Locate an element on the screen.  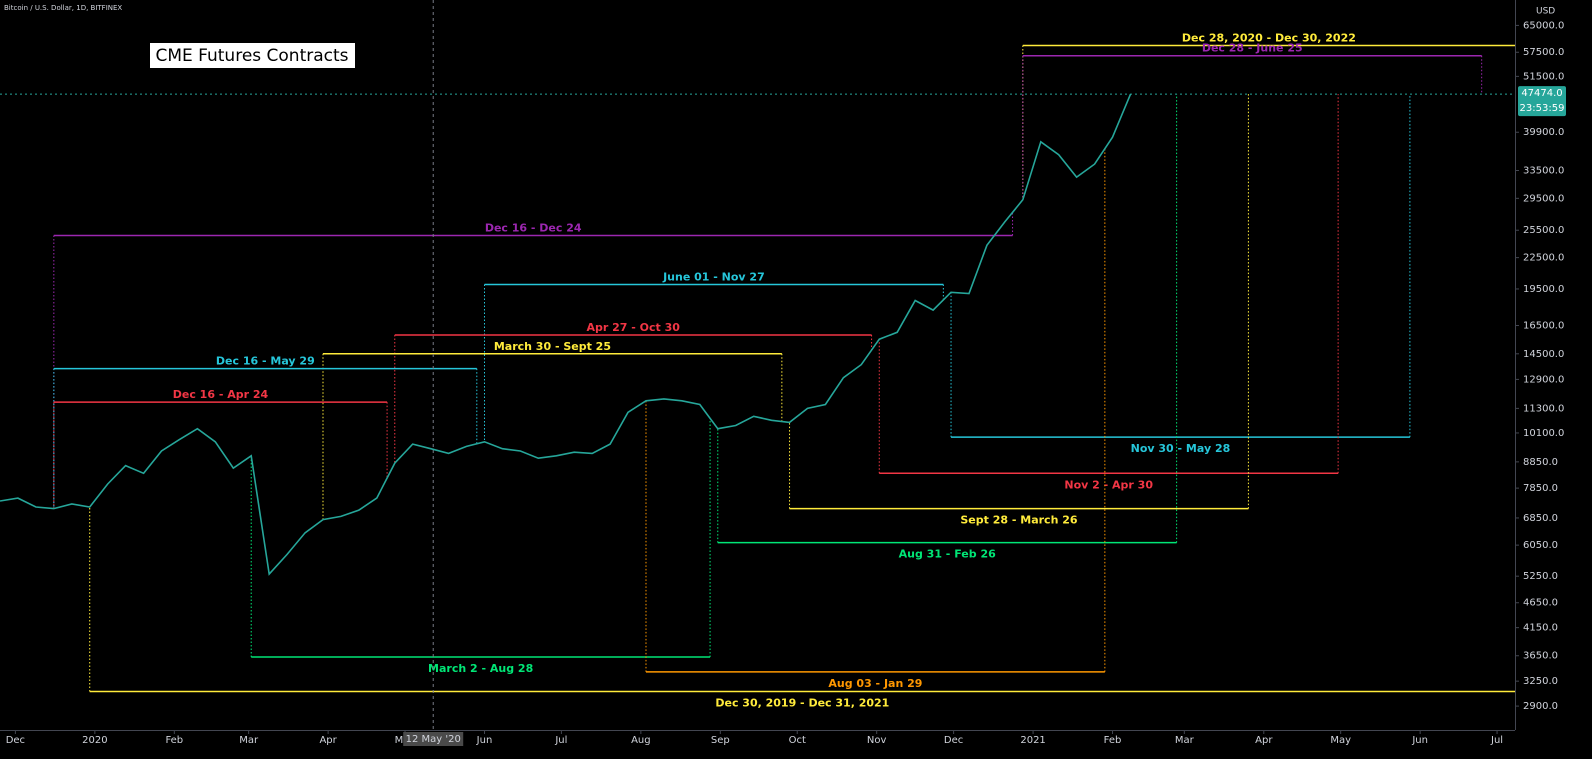
contract-label: Nov 2 - Apr 30 is located at coordinates (1108, 484).